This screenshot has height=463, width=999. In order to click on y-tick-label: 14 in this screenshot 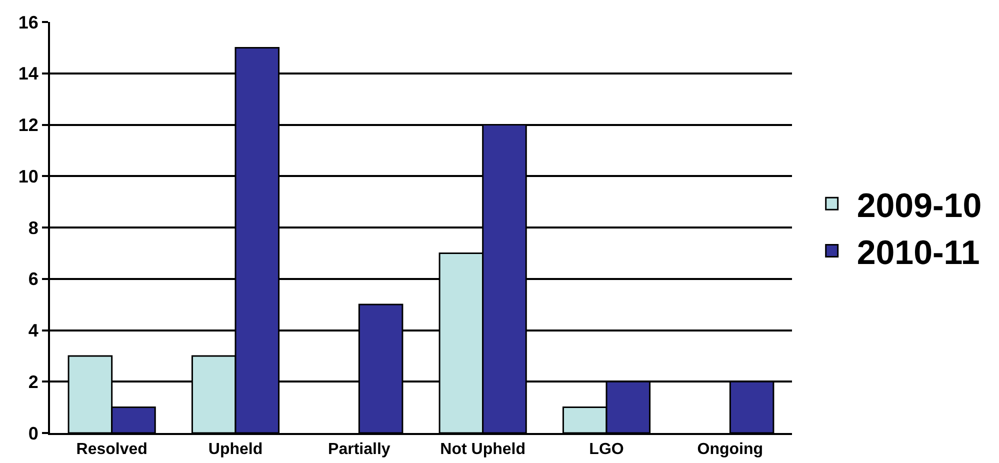, I will do `click(28, 74)`.